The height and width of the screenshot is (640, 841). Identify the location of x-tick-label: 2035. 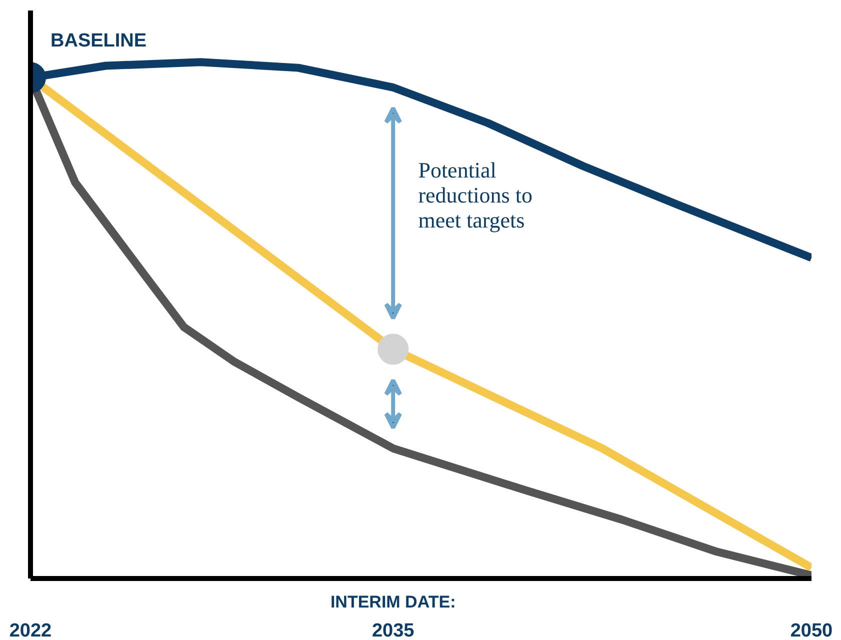
(393, 630).